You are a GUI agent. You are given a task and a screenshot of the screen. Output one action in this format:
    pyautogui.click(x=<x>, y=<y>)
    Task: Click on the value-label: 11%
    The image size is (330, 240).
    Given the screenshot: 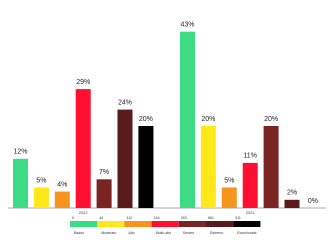 What is the action you would take?
    pyautogui.click(x=250, y=156)
    